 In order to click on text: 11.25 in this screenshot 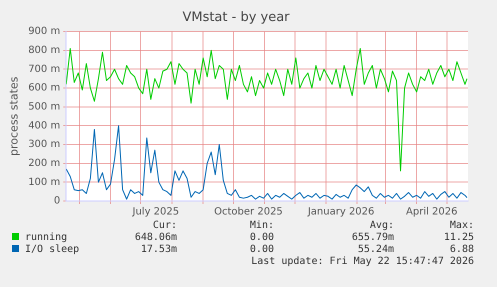, I will do `click(459, 237)`.